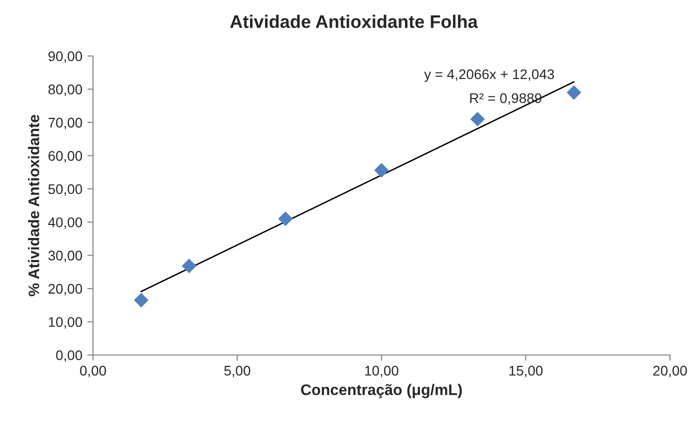  What do you see at coordinates (65, 124) in the screenshot?
I see `y-tick-label: 70,00` at bounding box center [65, 124].